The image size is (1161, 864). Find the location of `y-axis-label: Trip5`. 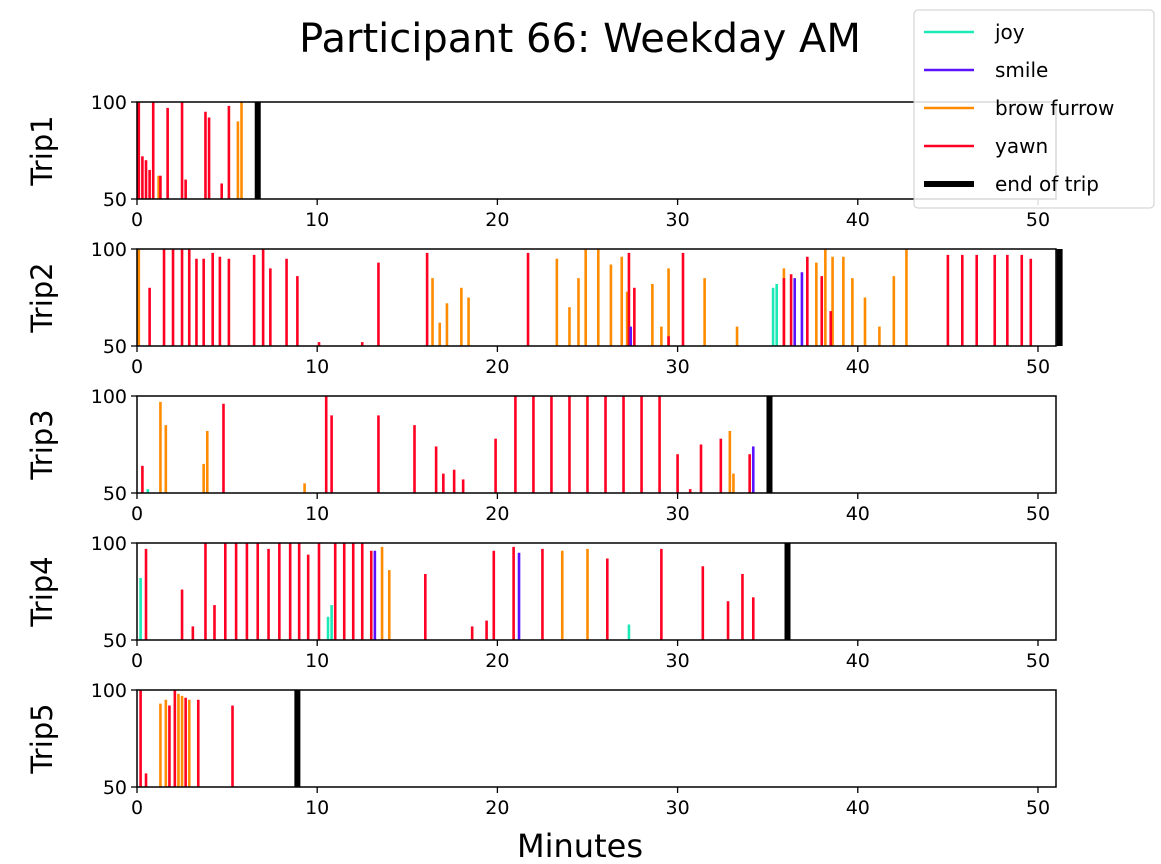

y-axis-label: Trip5 is located at coordinates (42, 738).